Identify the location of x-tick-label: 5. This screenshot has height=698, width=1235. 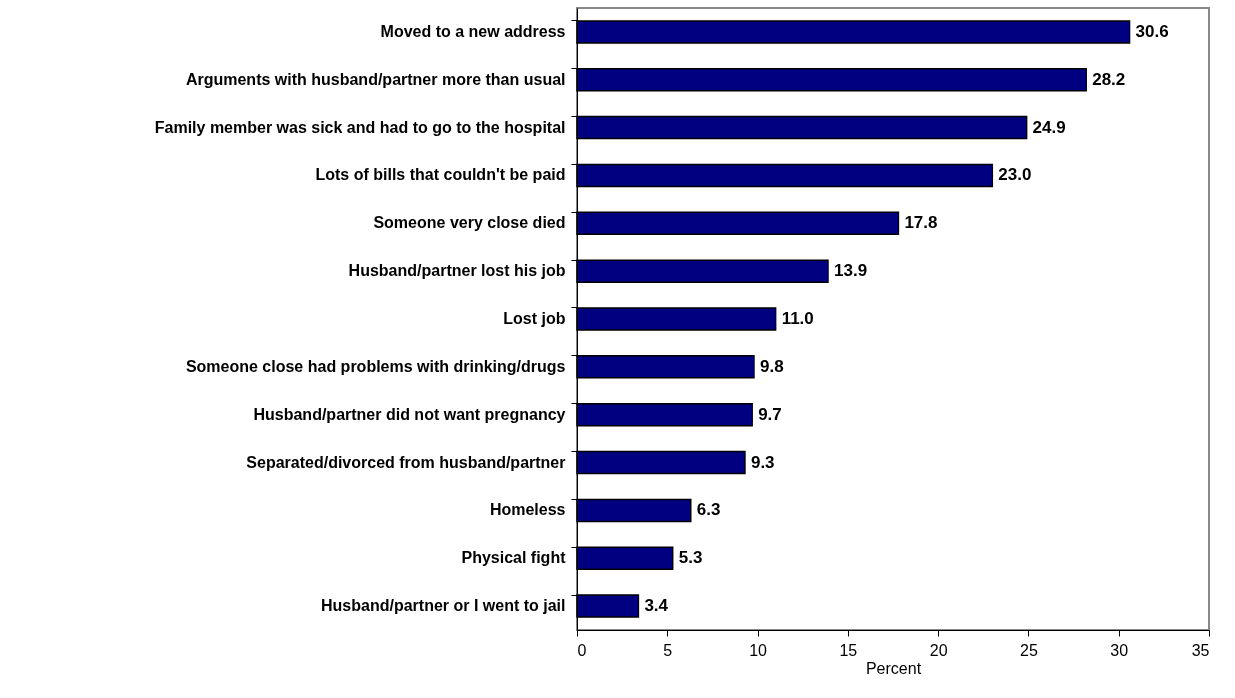
(668, 650).